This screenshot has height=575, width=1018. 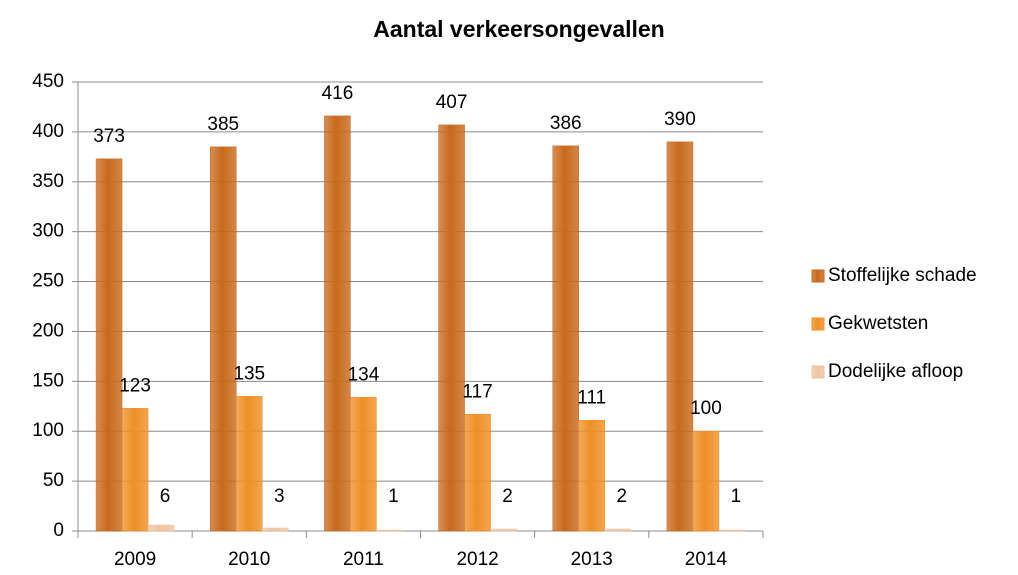 What do you see at coordinates (477, 559) in the screenshot?
I see `x-tick-label: 2012` at bounding box center [477, 559].